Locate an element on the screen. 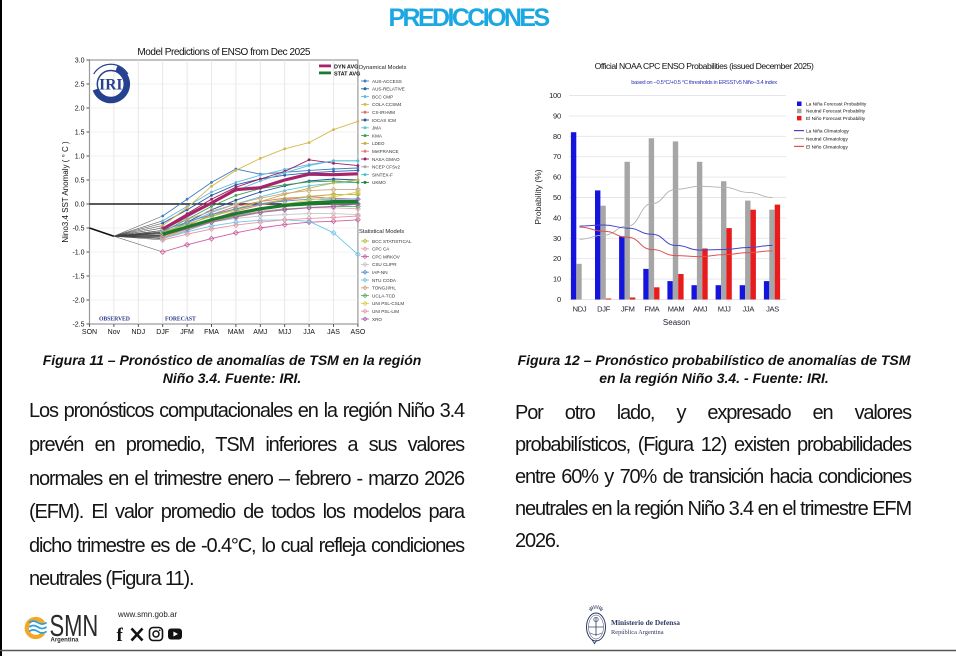 The width and height of the screenshot is (956, 656). svg-text: El Niño Climatology is located at coordinates (827, 147).